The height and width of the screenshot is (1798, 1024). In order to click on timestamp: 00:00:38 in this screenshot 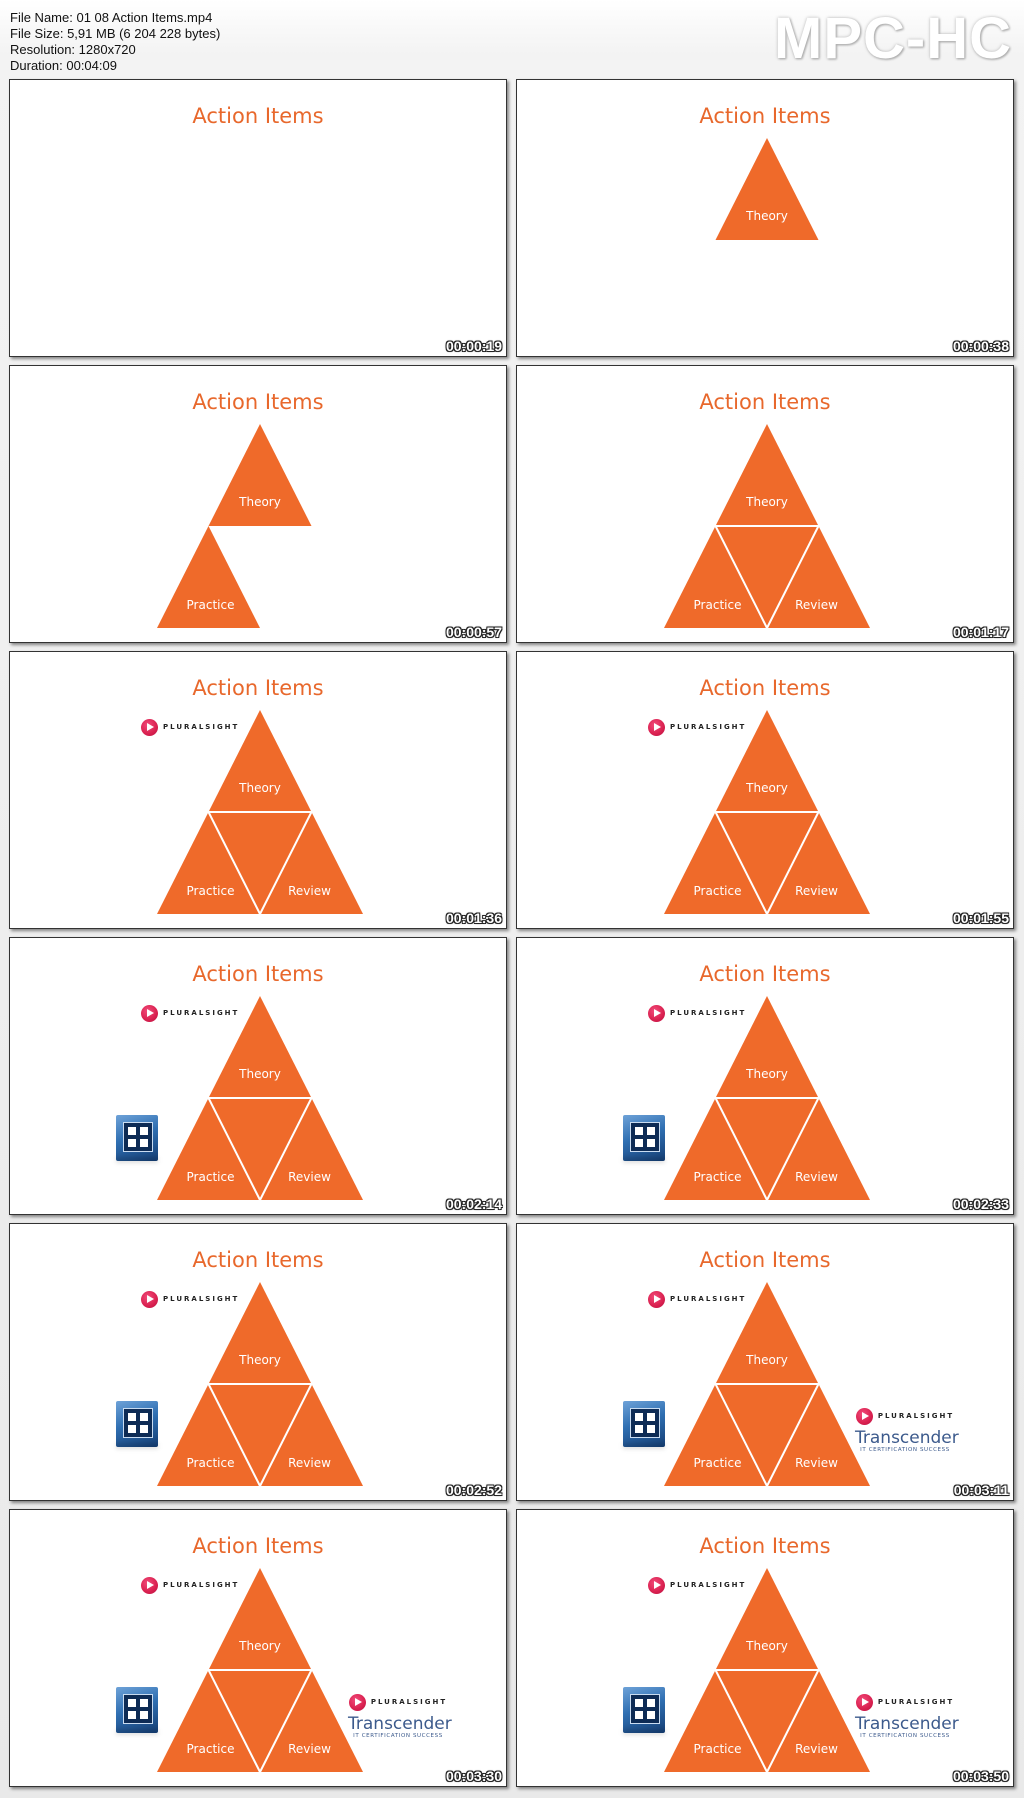, I will do `click(980, 346)`.